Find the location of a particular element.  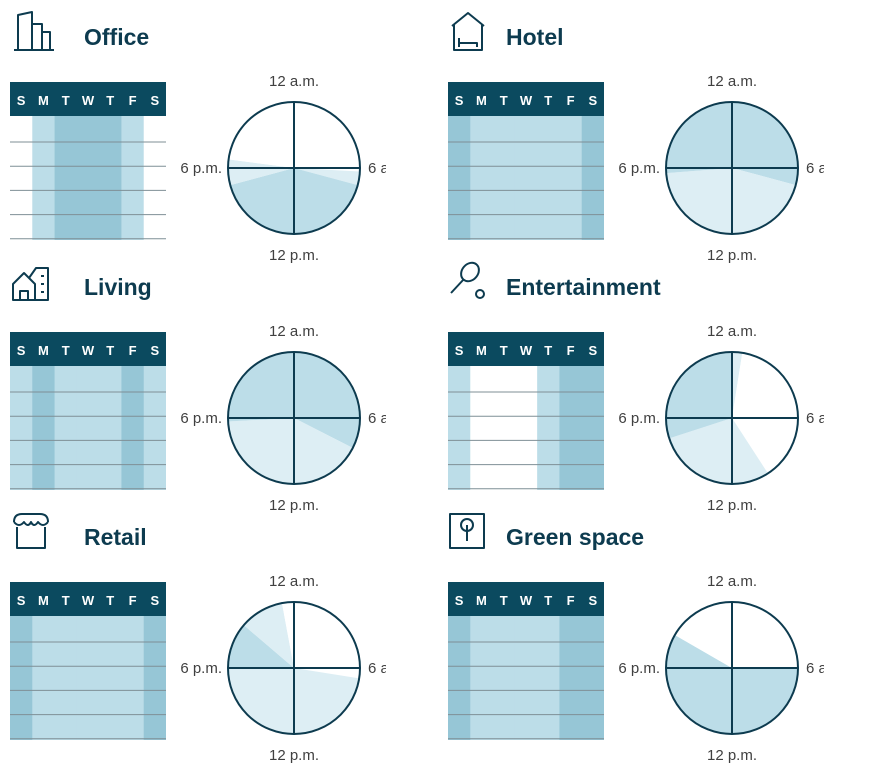

day-clock-entertainment: 12 a.m. 6 a.m. 12 p.m. 6 p.m. is located at coordinates (721, 418).